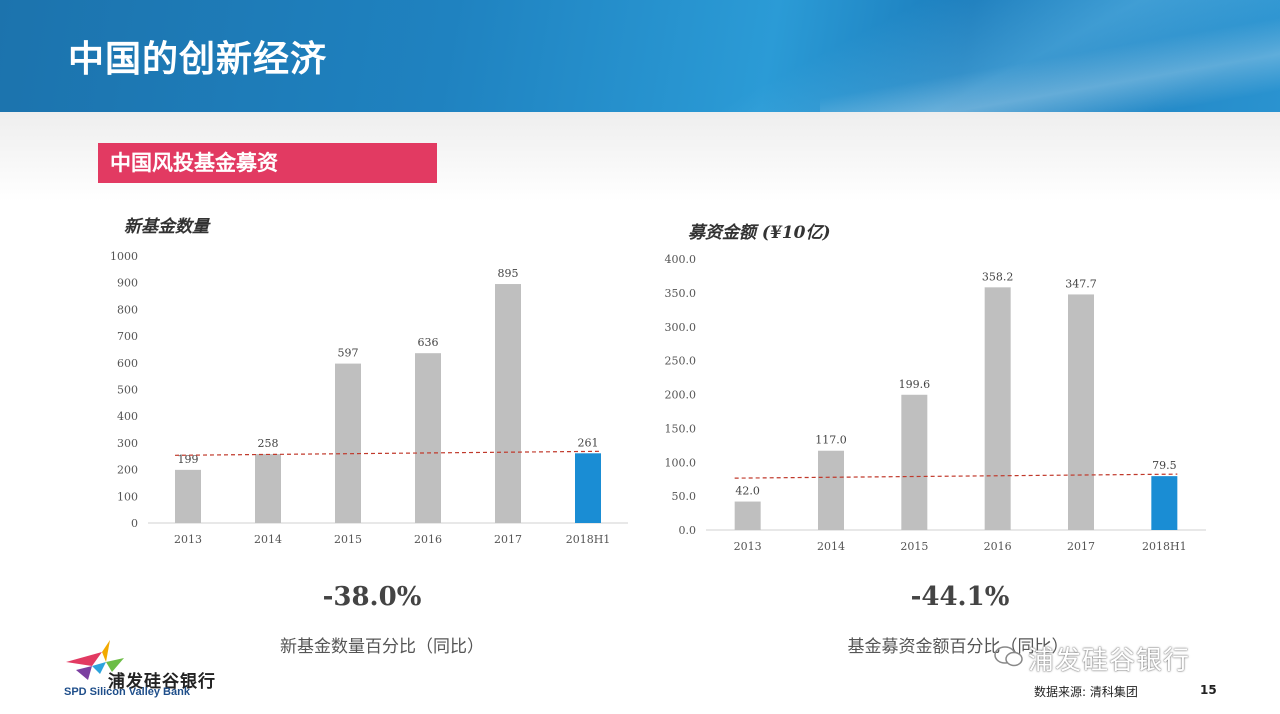  What do you see at coordinates (914, 462) in the screenshot?
I see `right-bar-2015` at bounding box center [914, 462].